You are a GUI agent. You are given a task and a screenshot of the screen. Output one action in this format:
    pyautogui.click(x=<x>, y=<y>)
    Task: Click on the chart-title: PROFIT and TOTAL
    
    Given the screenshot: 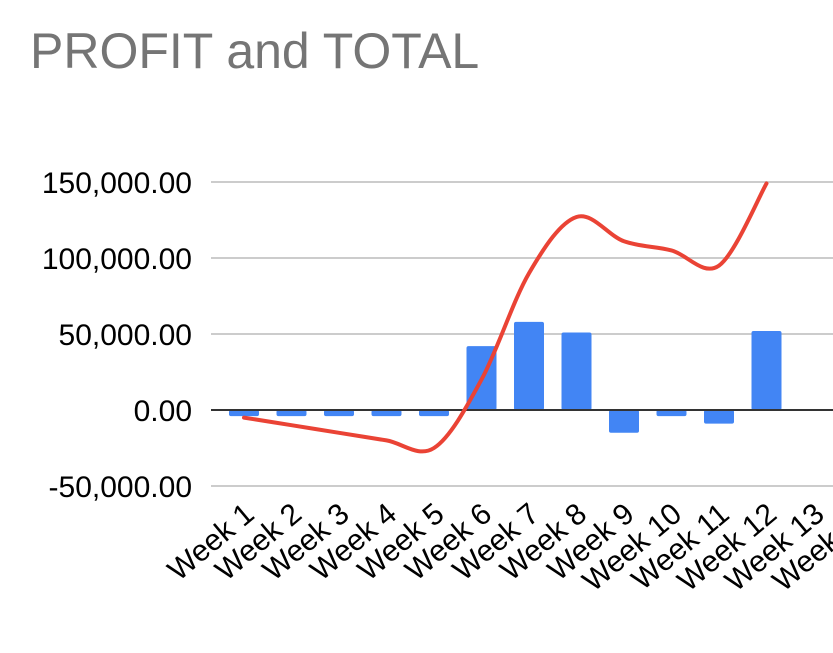 What is the action you would take?
    pyautogui.click(x=255, y=51)
    